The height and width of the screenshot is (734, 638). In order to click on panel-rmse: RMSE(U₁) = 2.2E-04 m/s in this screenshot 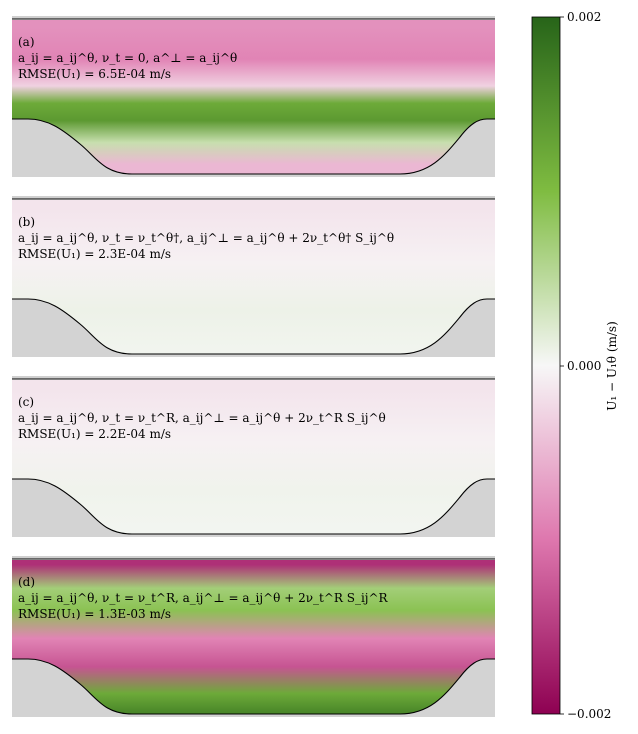, I will do `click(94, 434)`.